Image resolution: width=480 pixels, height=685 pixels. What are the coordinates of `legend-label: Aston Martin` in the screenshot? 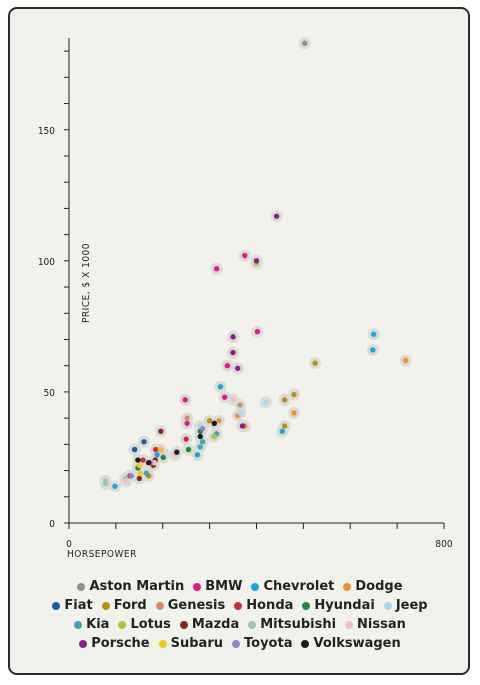 It's located at (137, 586).